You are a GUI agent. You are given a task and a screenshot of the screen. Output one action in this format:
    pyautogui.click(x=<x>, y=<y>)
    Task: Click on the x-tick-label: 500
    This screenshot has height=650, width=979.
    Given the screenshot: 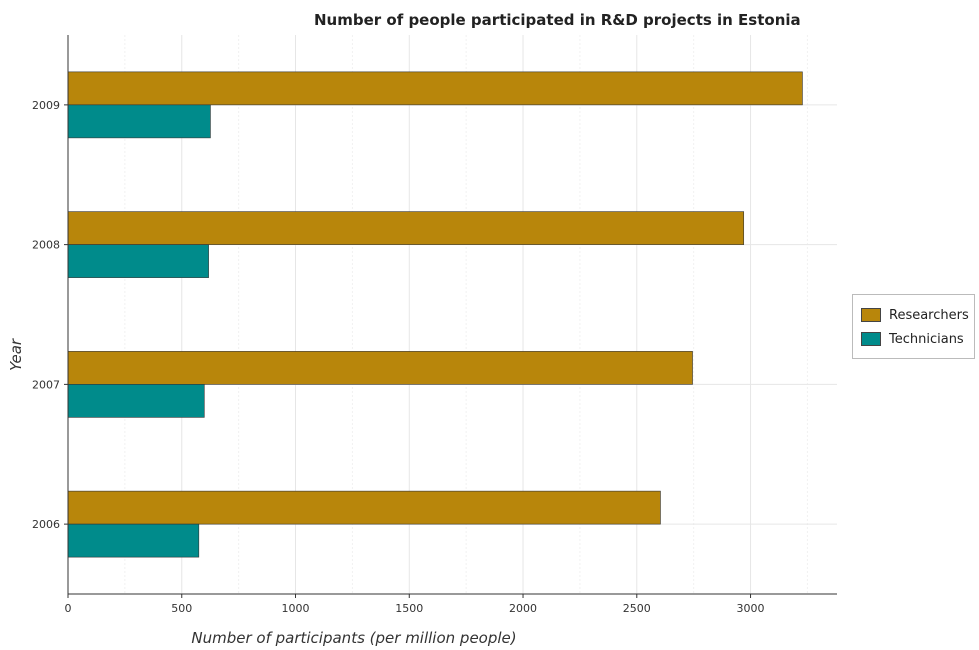 What is the action you would take?
    pyautogui.click(x=181, y=608)
    